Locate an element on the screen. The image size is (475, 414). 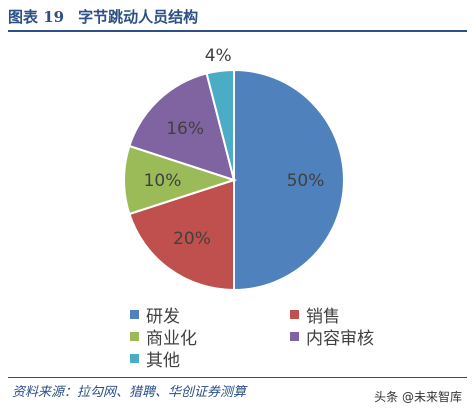
watermark-text: 头条 @未来智库 is located at coordinates (418, 397).